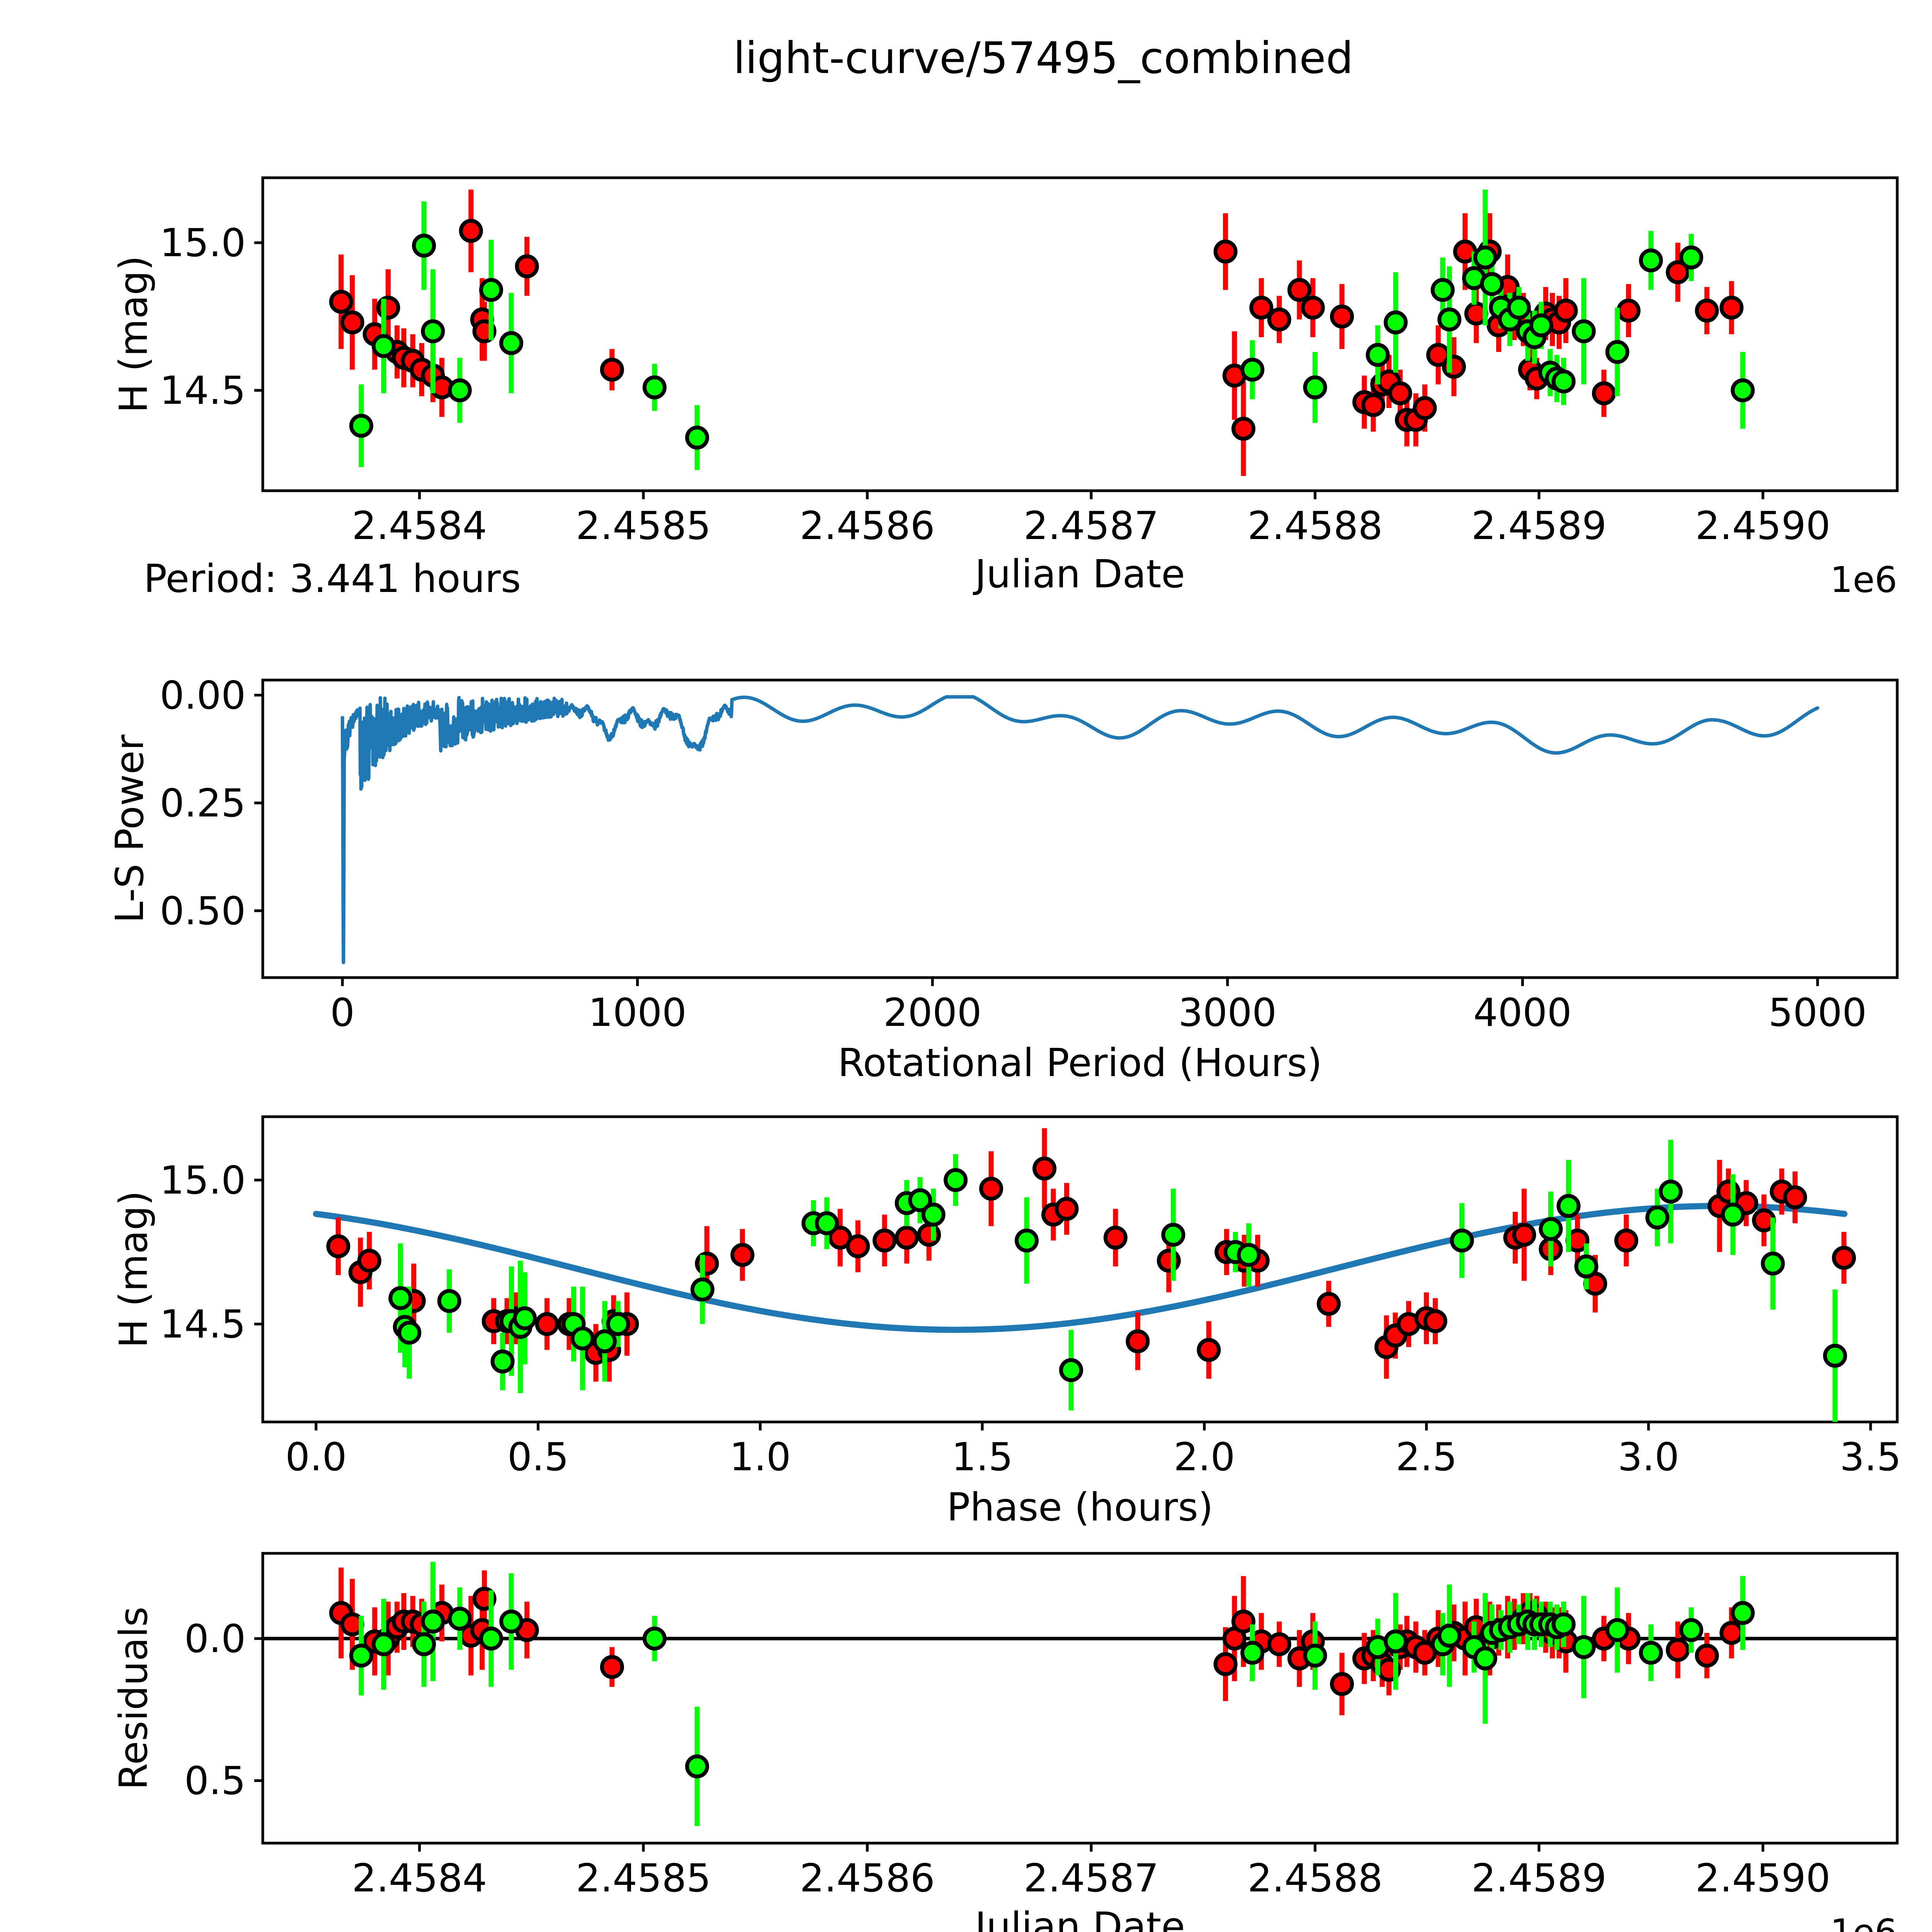  Describe the element at coordinates (134, 1699) in the screenshot. I see `y-axis-label: Residuals` at that location.